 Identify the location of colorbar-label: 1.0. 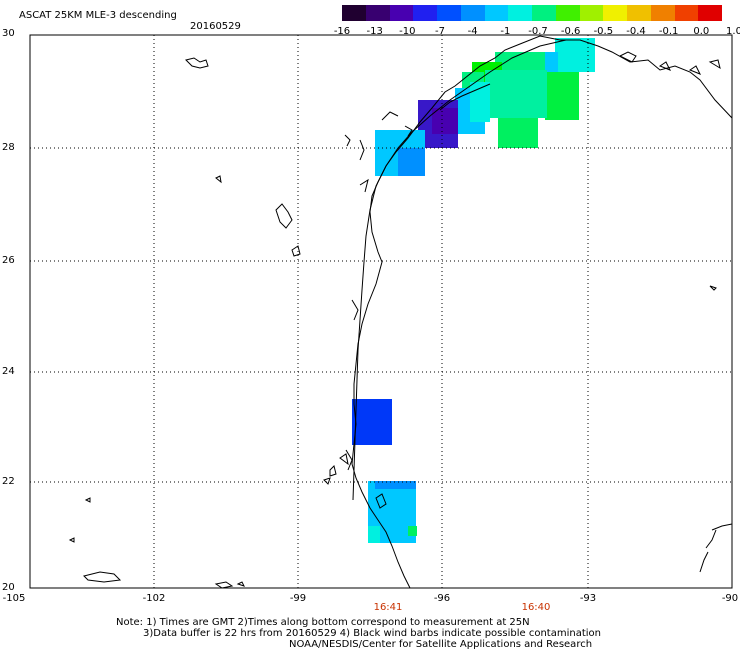
(733, 31).